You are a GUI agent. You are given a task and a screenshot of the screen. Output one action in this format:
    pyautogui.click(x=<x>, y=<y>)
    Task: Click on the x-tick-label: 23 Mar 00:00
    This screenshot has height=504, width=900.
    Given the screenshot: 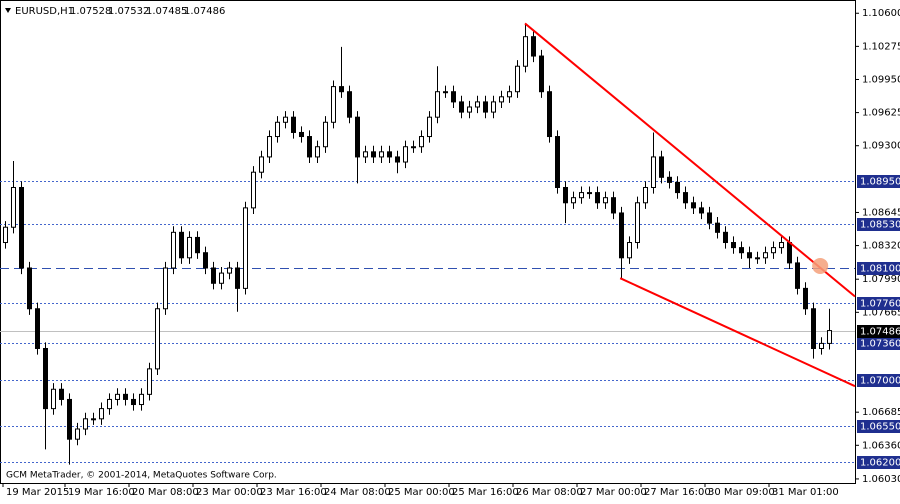 What is the action you would take?
    pyautogui.click(x=229, y=492)
    